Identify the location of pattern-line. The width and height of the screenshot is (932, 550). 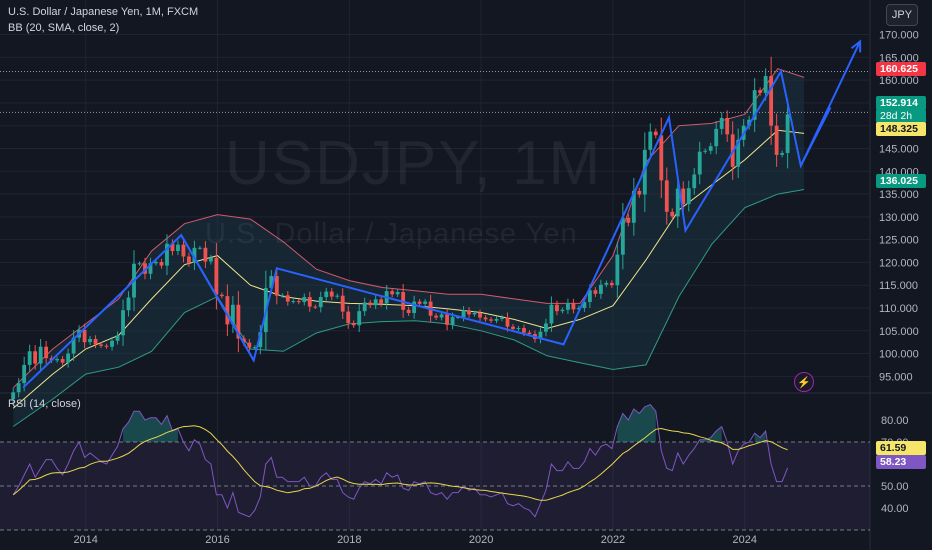
(217, 297).